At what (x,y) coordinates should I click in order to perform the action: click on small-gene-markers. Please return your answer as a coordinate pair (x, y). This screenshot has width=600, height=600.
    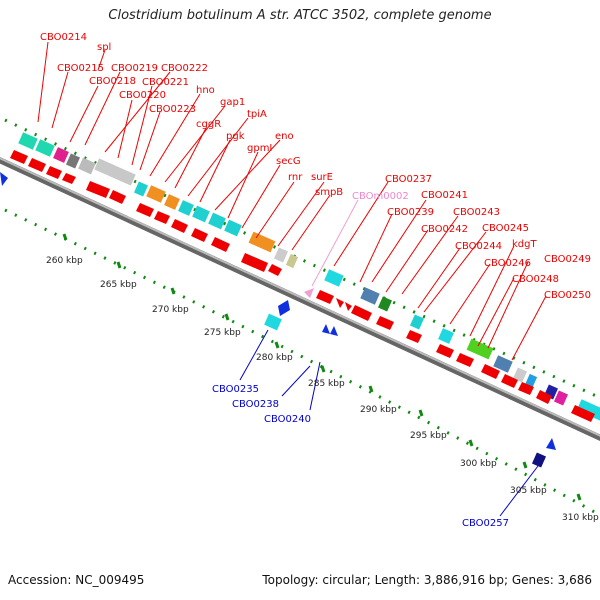
    Looking at the image, I should click on (344, 304).